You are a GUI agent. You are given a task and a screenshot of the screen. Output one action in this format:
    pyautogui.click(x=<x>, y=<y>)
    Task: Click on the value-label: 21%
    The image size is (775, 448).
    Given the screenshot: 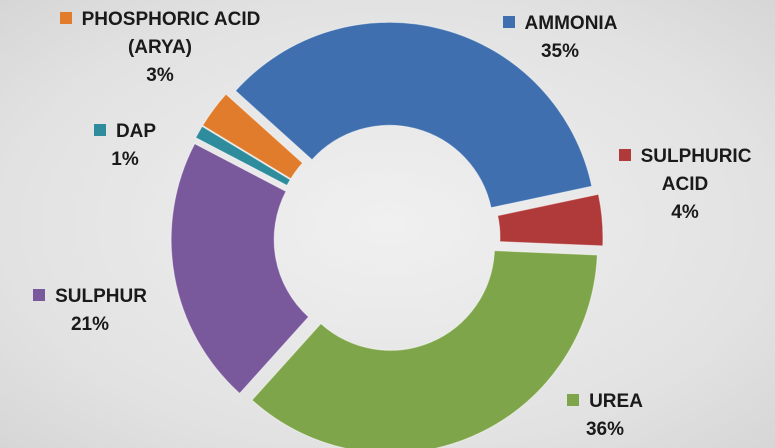 What is the action you would take?
    pyautogui.click(x=90, y=324)
    